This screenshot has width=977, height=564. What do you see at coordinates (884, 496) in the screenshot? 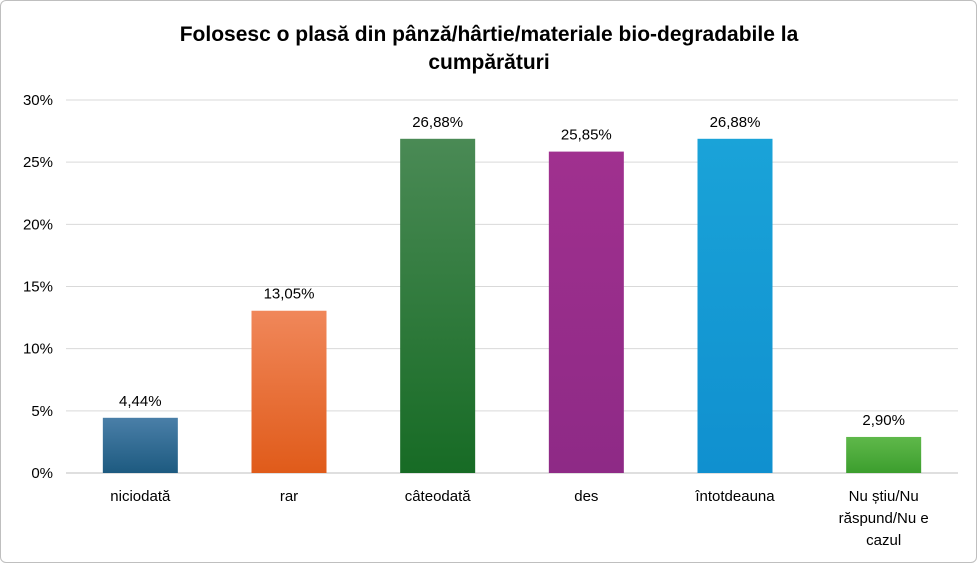
I see `x-category-label: Nu știu/Nu` at bounding box center [884, 496].